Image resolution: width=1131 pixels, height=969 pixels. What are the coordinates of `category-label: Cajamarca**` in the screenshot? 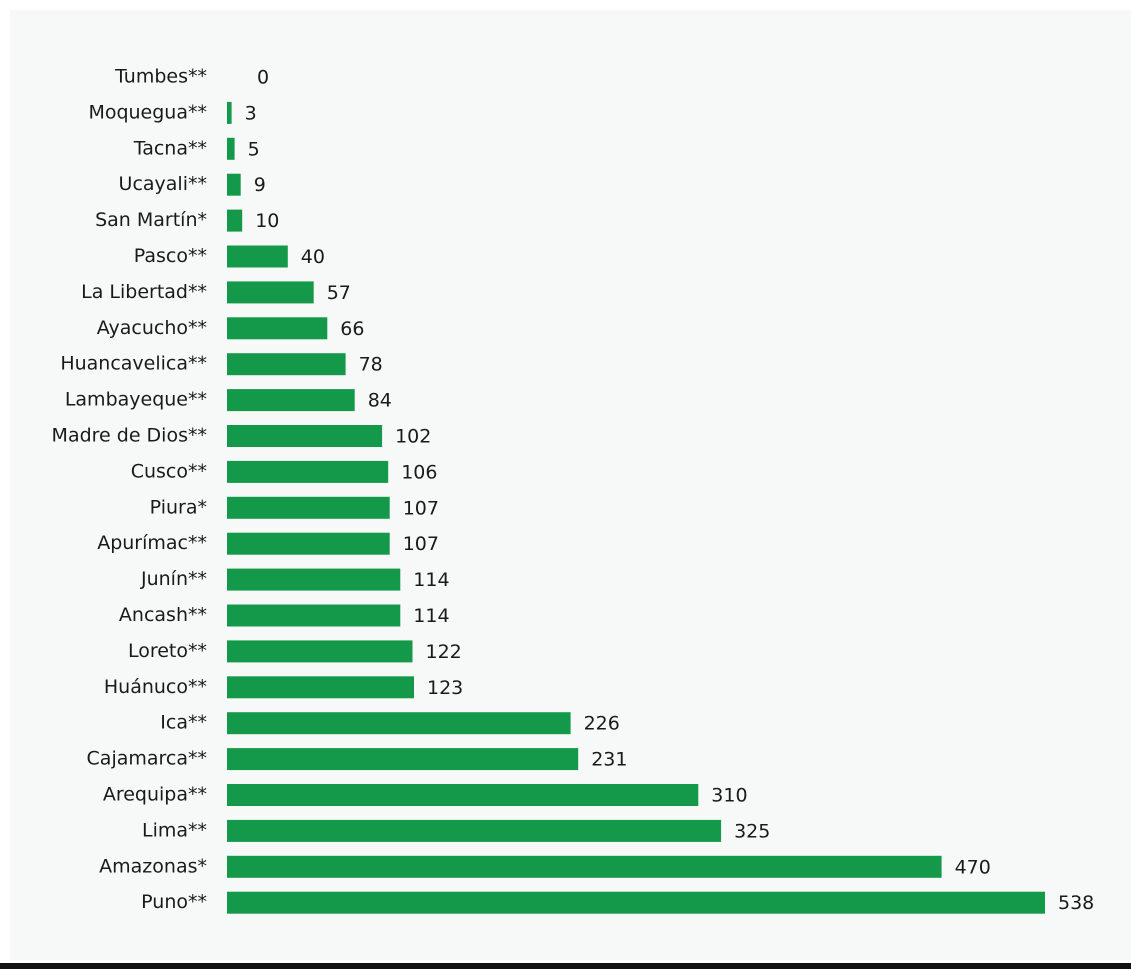 It's located at (147, 759).